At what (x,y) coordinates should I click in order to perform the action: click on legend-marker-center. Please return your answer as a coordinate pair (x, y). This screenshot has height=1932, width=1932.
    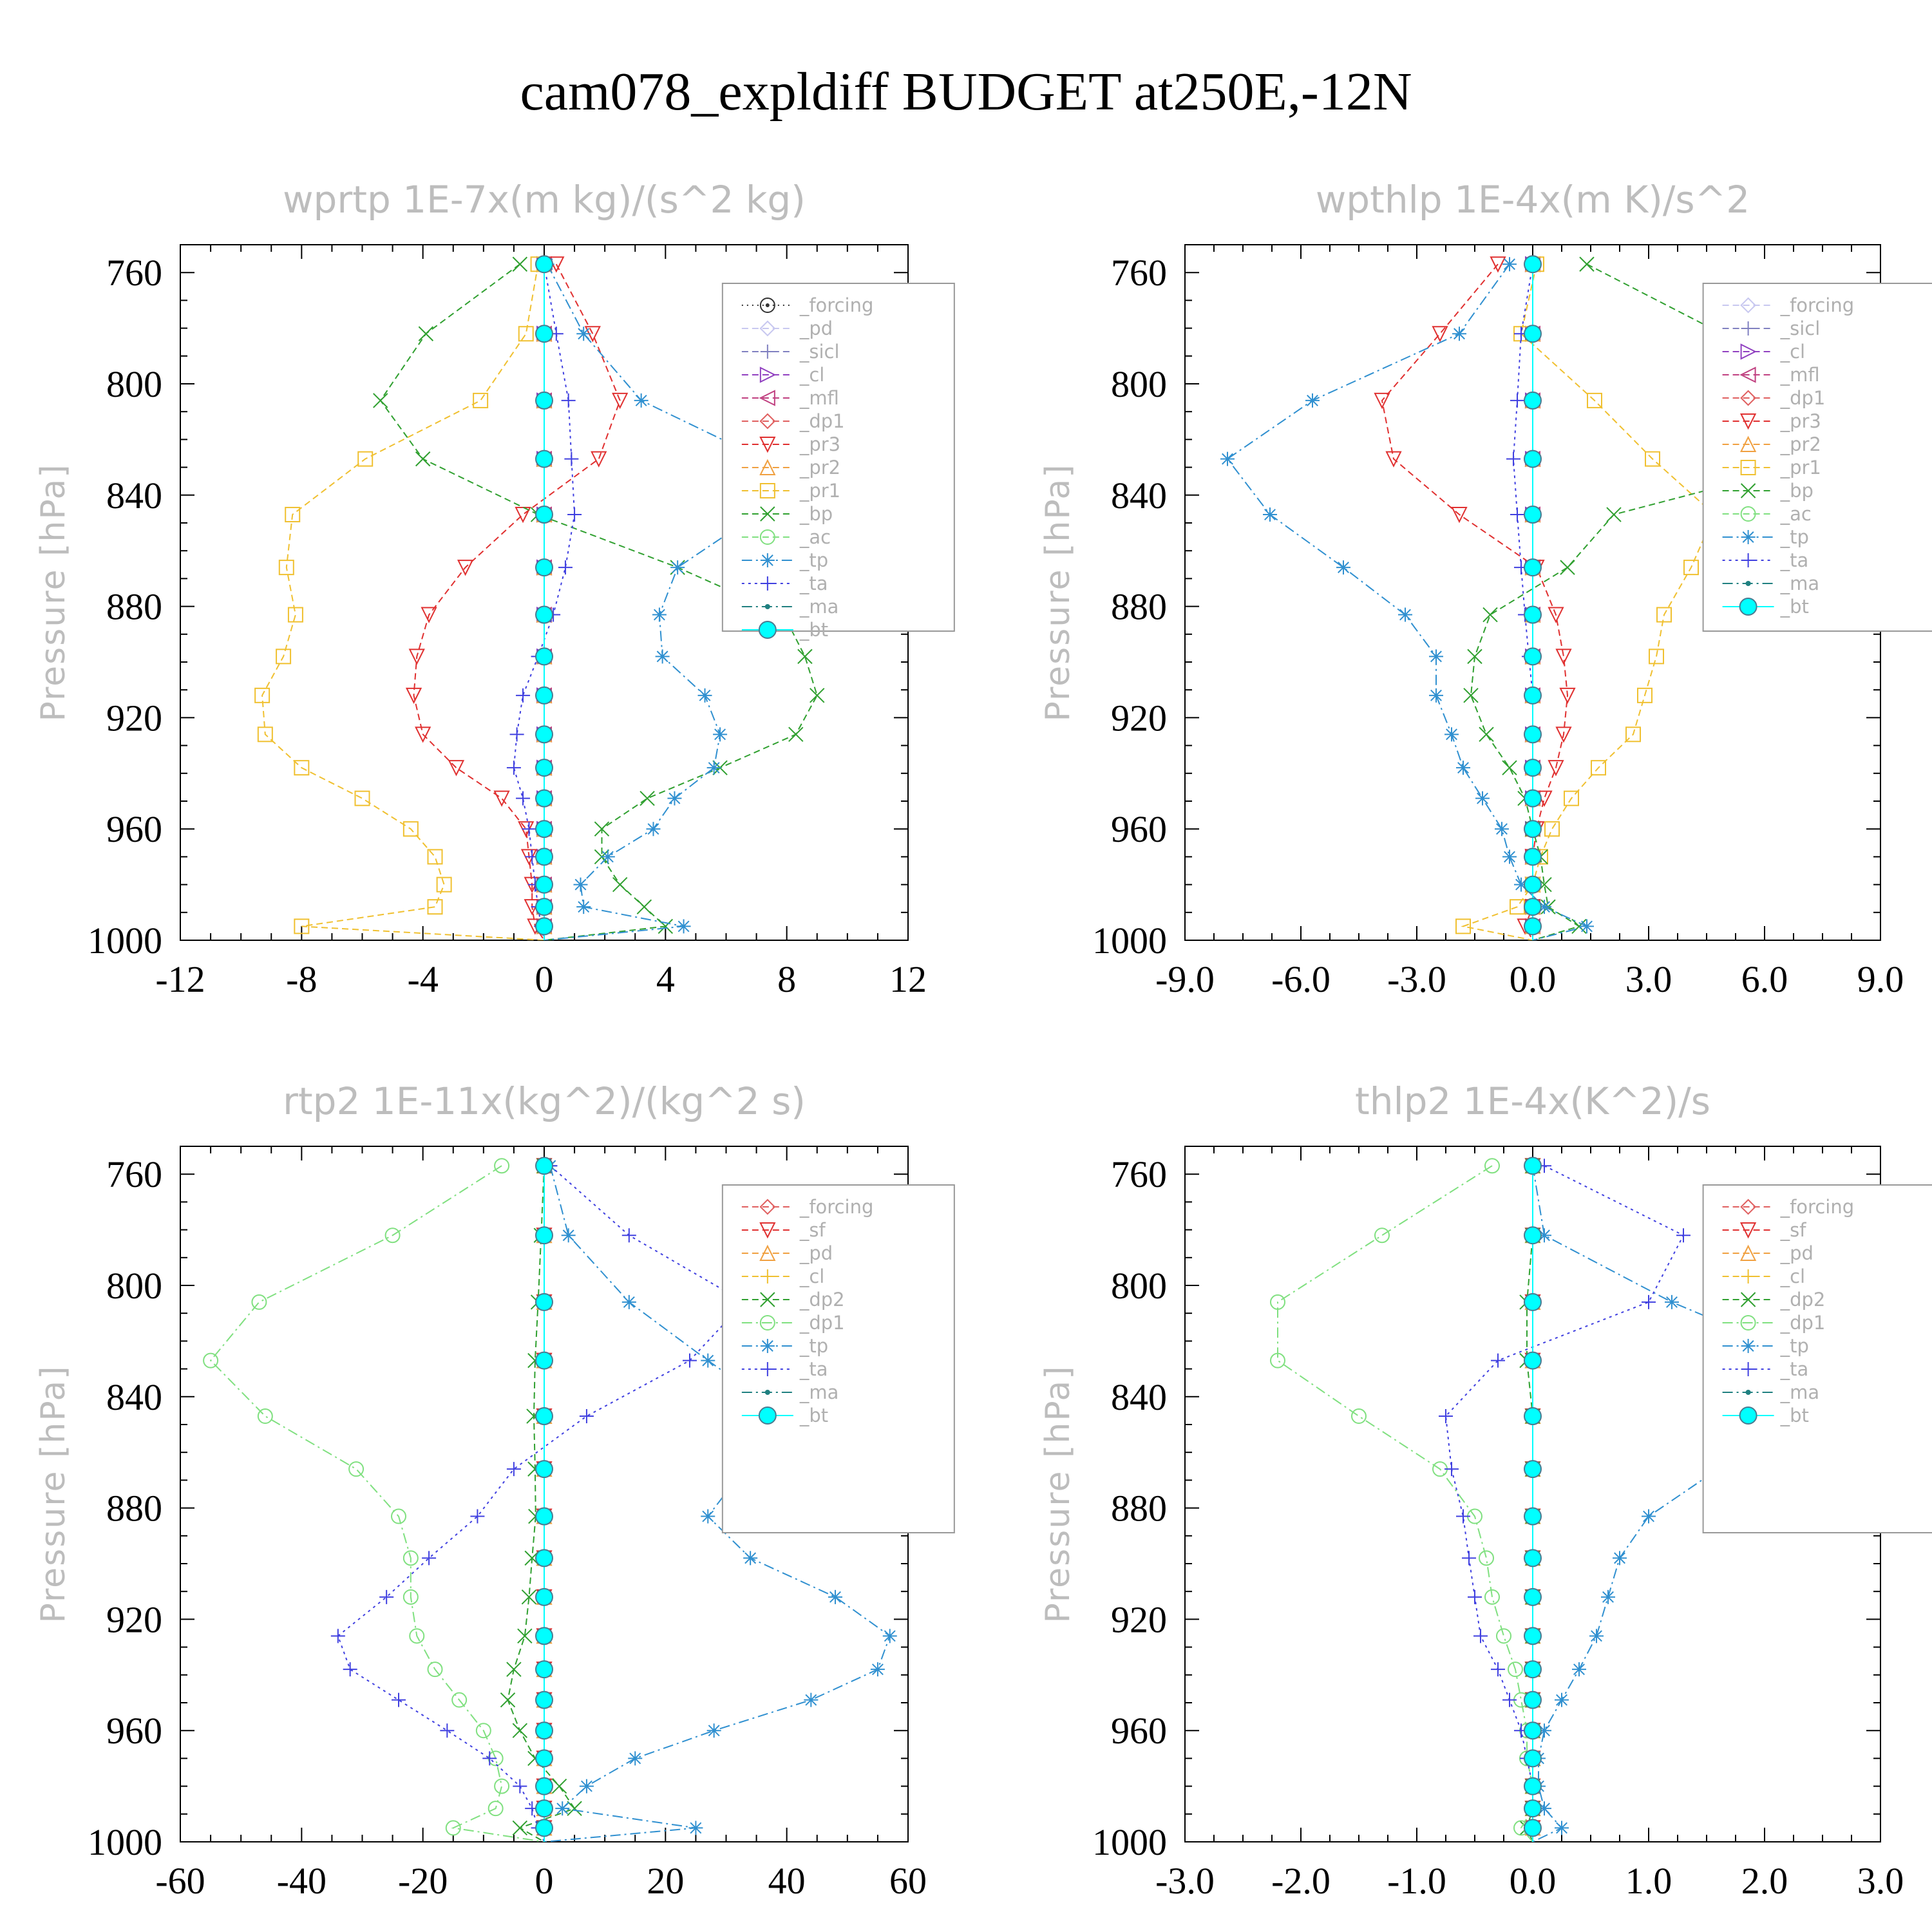
    Looking at the image, I should click on (767, 305).